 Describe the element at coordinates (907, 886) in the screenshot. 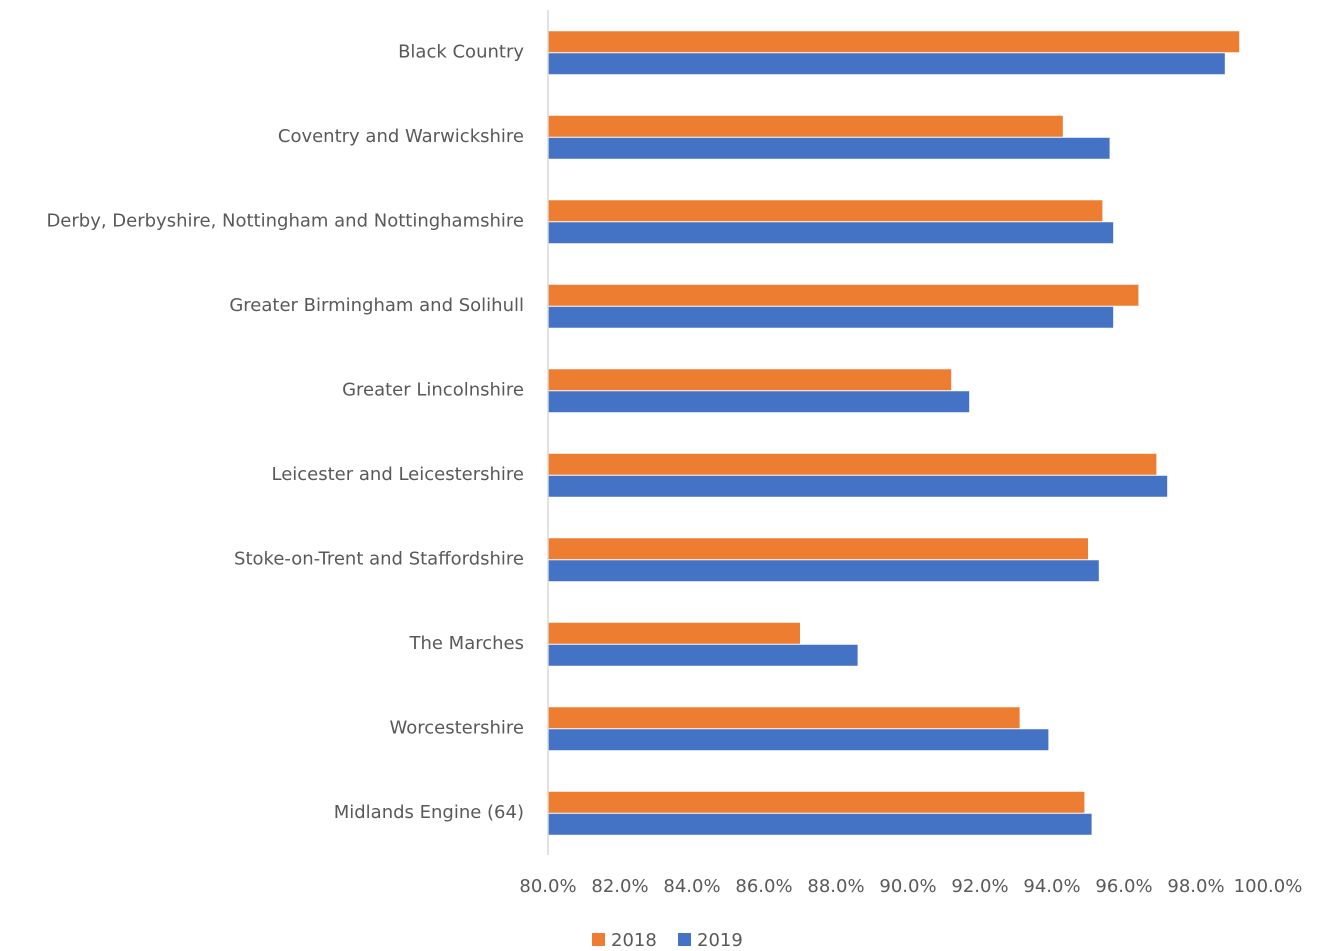

I see `x-tick-label: 90.0%` at that location.